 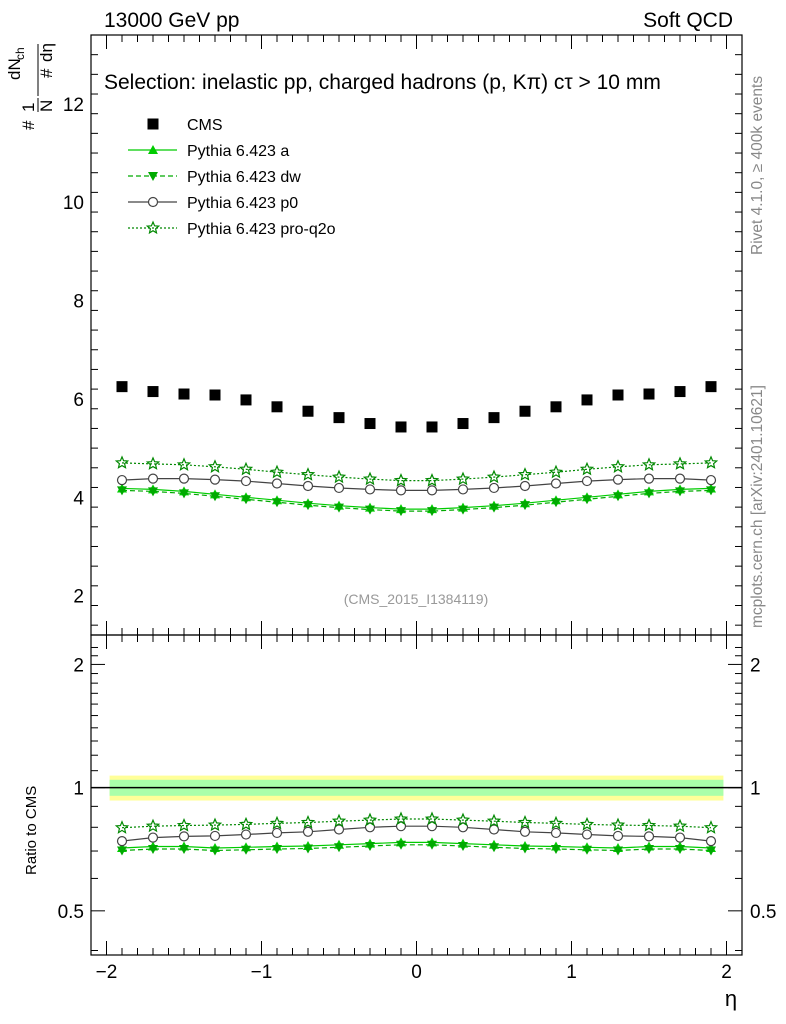 I want to click on ratio-band, so click(x=416, y=788).